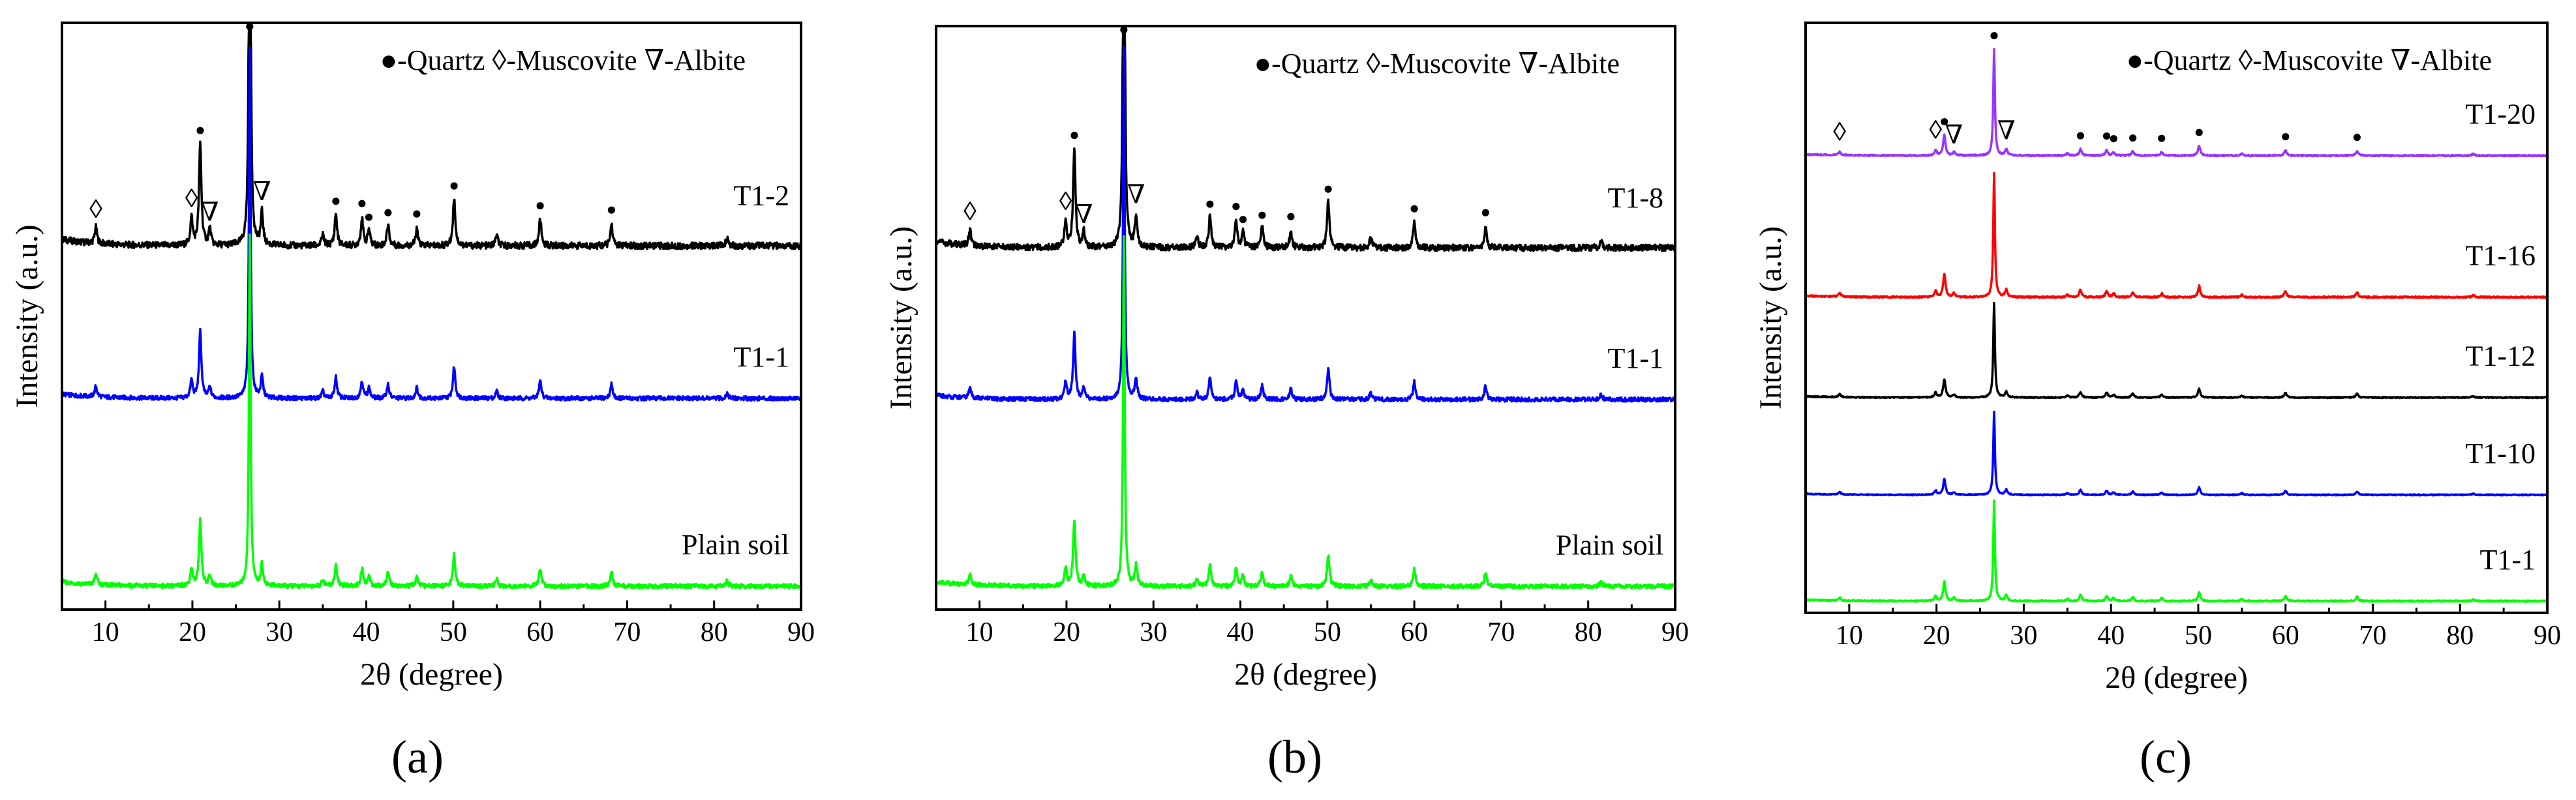 The width and height of the screenshot is (2576, 800). What do you see at coordinates (2166, 757) in the screenshot?
I see `panel-label: (c)` at bounding box center [2166, 757].